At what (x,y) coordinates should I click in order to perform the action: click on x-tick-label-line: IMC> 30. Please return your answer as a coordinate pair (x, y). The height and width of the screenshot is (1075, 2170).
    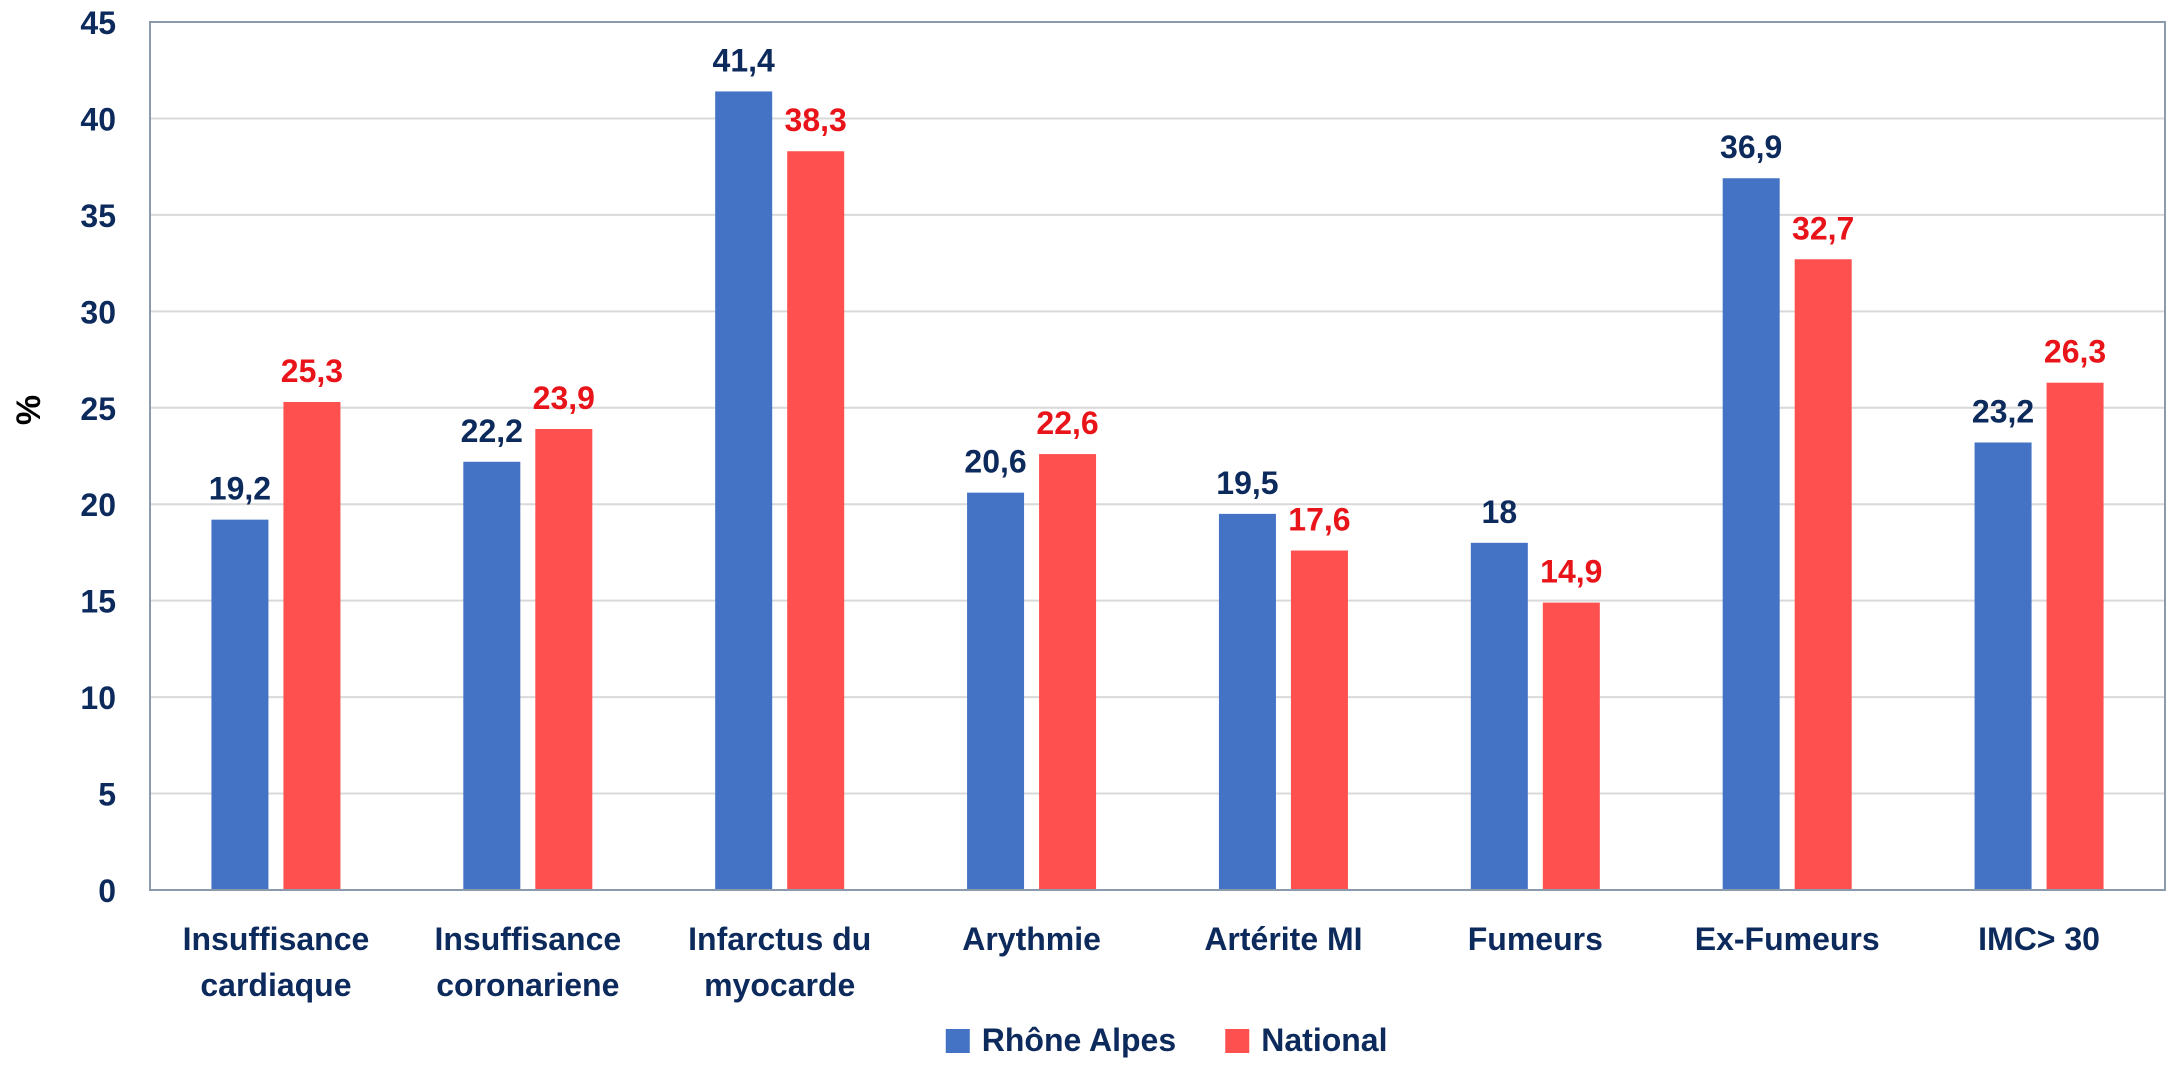
    Looking at the image, I should click on (2039, 939).